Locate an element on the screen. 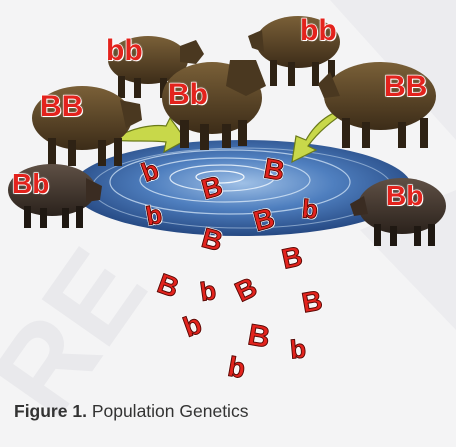 This screenshot has width=456, height=447. boar-right is located at coordinates (377, 105).